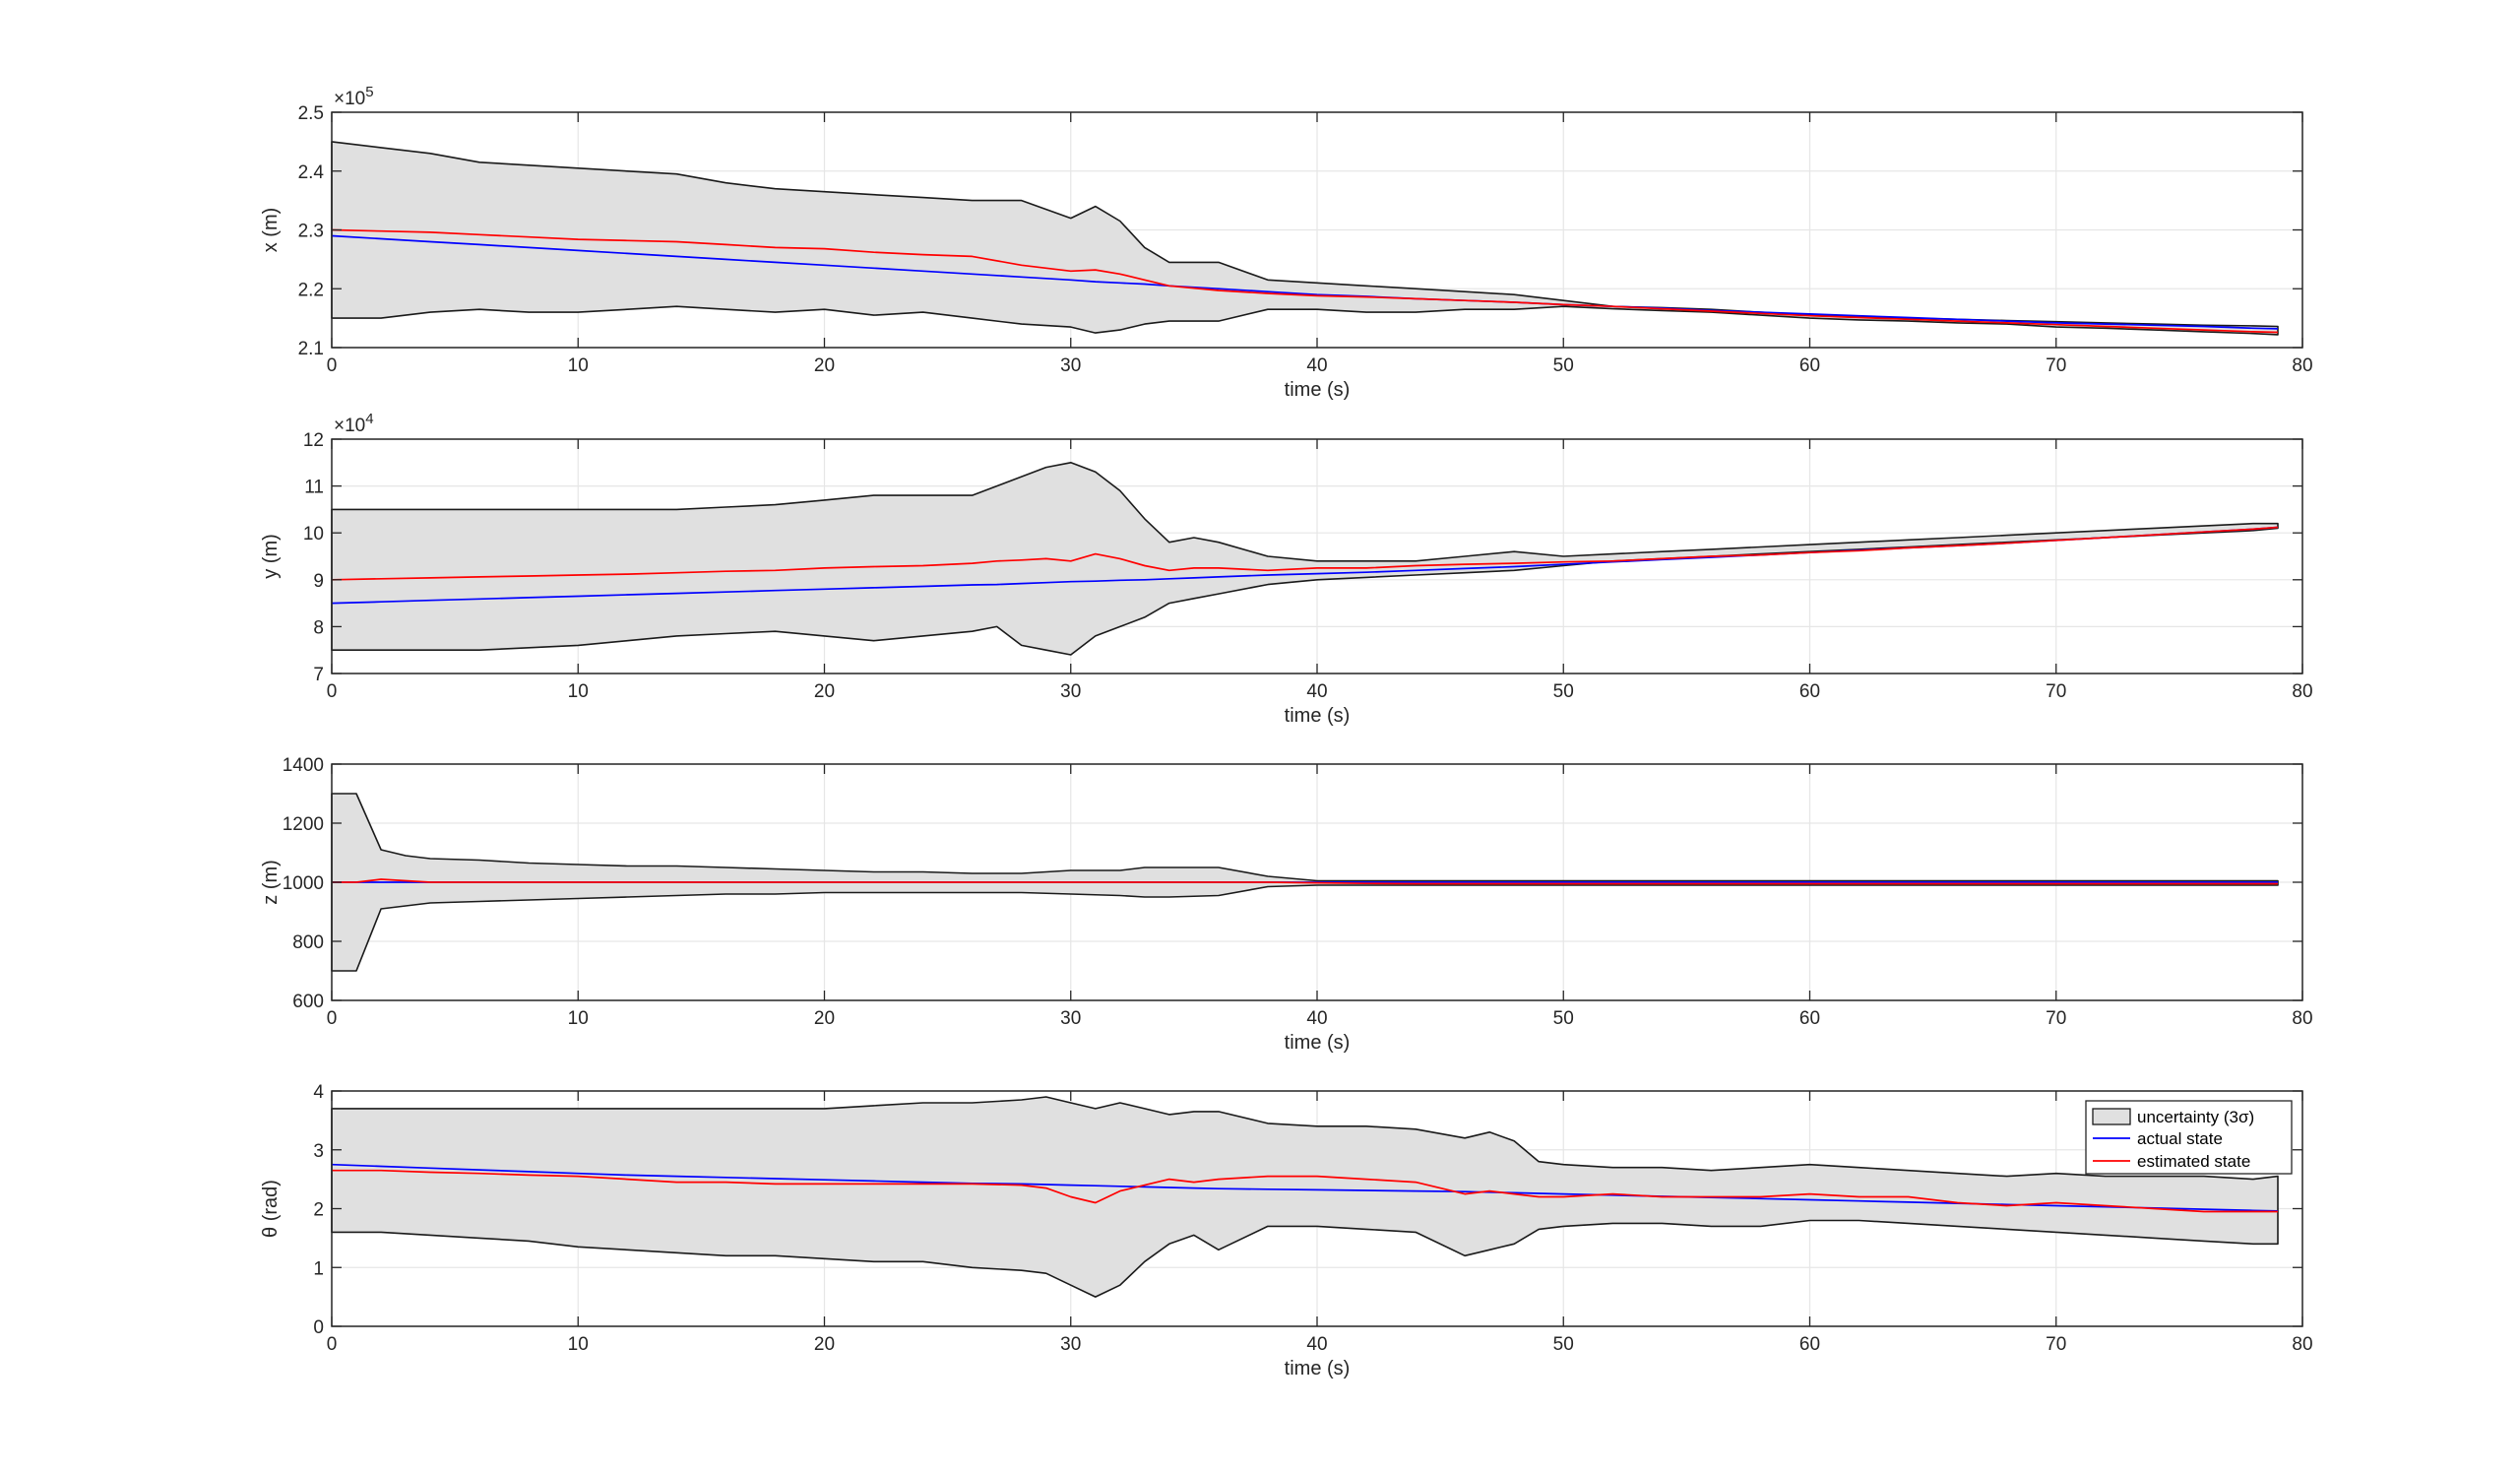 Image resolution: width=2520 pixels, height=1475 pixels. What do you see at coordinates (271, 1209) in the screenshot?
I see `y-axis-title: θ (rad)` at bounding box center [271, 1209].